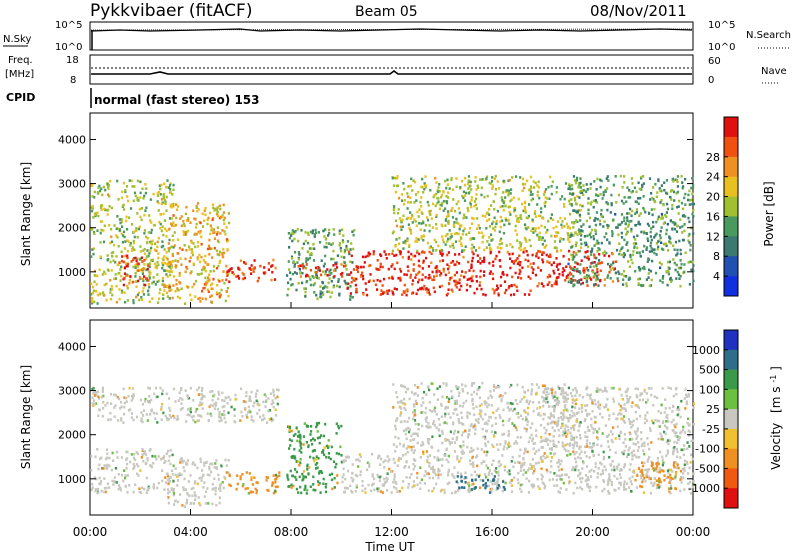 Image resolution: width=800 pixels, height=558 pixels. I want to click on colorbar-tick-label: 8, so click(716, 256).